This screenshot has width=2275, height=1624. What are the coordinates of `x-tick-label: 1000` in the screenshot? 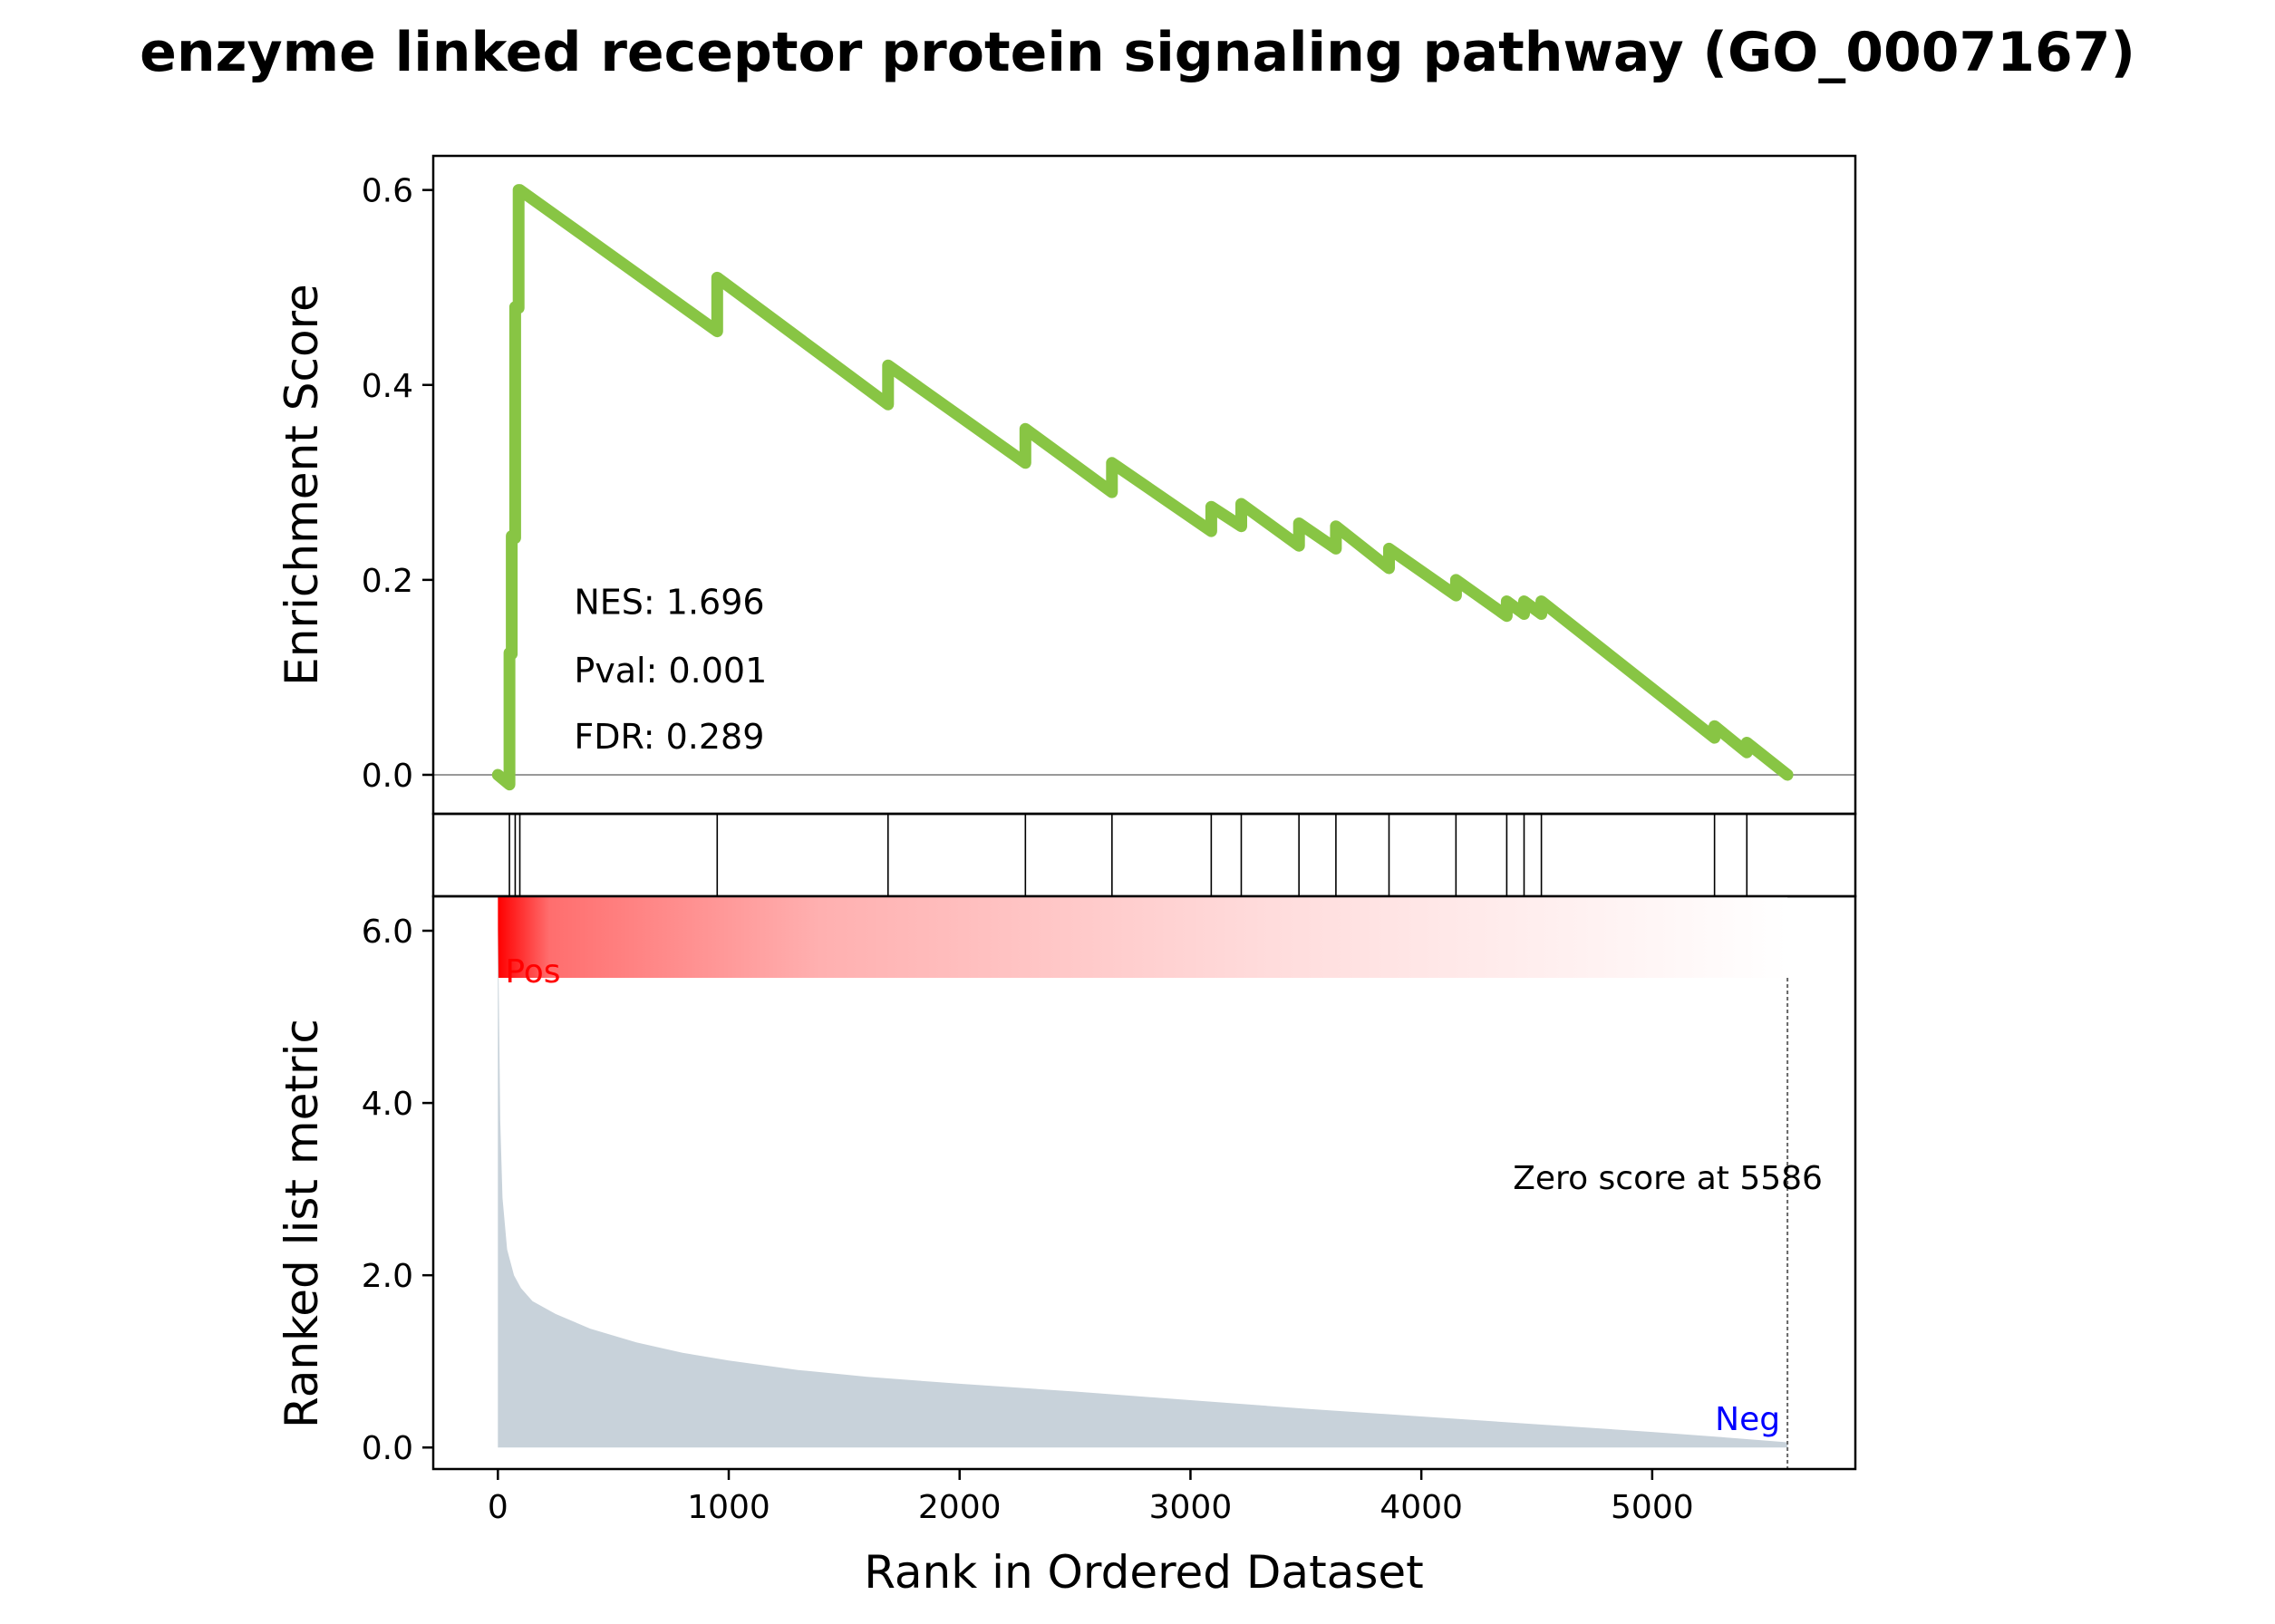 It's located at (729, 1507).